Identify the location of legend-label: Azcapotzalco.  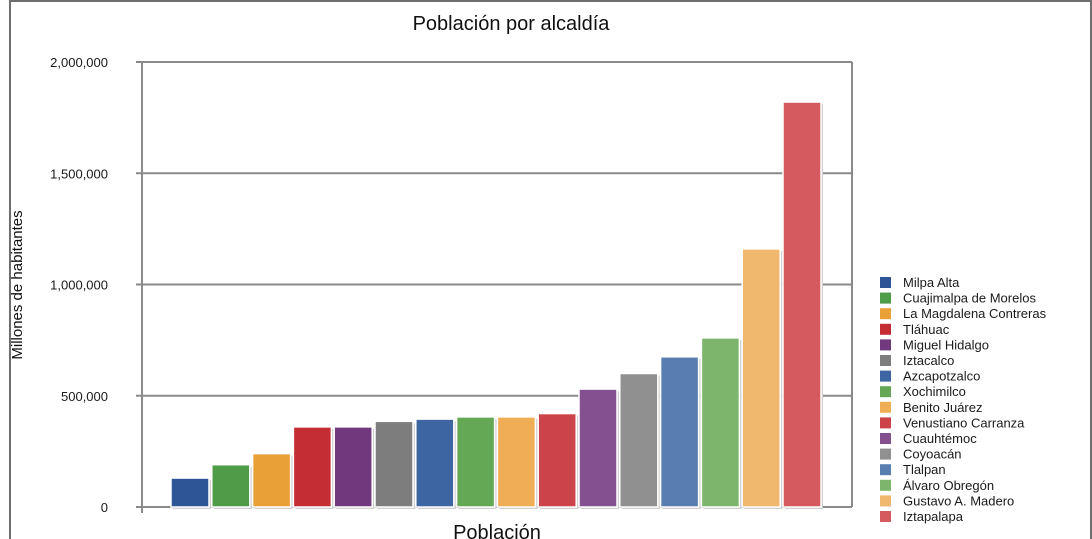
(941, 376).